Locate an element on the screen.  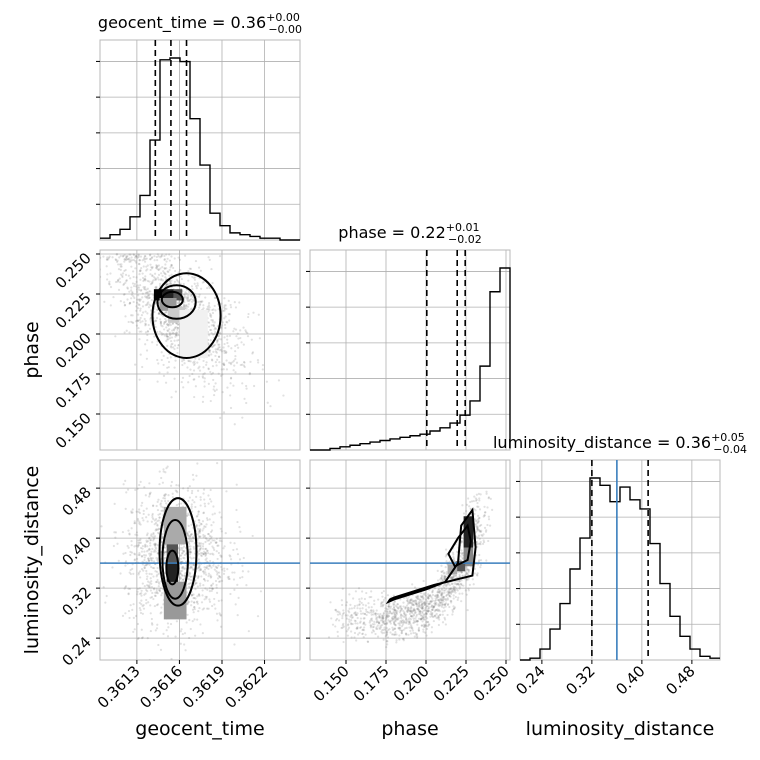
density-cell is located at coordinates (452, 569).